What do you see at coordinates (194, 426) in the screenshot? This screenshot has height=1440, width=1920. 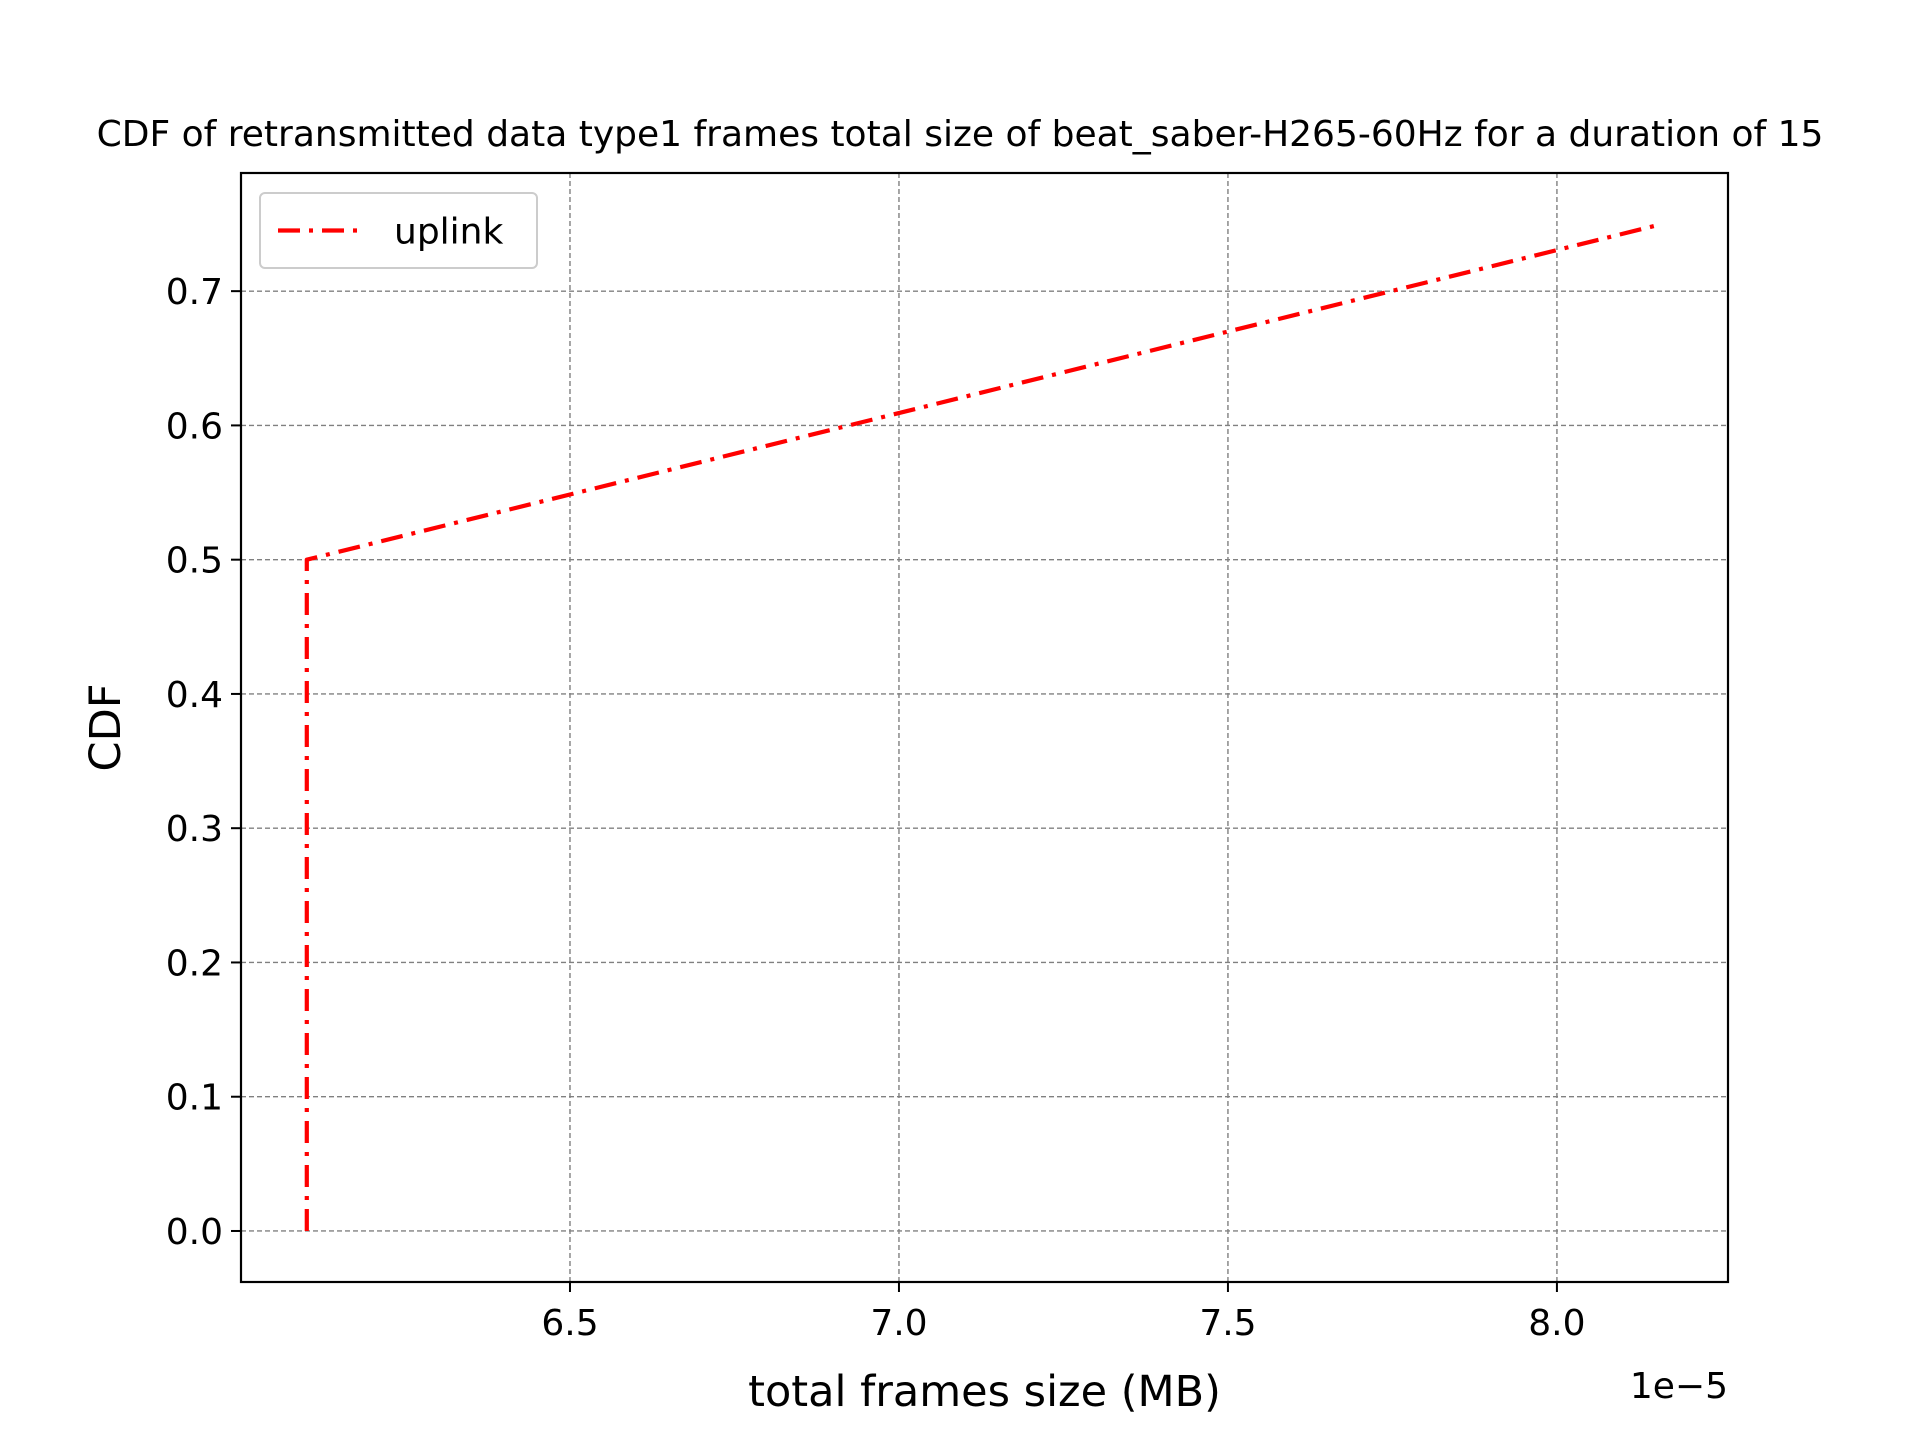 I see `y-tick-label: 0.6` at bounding box center [194, 426].